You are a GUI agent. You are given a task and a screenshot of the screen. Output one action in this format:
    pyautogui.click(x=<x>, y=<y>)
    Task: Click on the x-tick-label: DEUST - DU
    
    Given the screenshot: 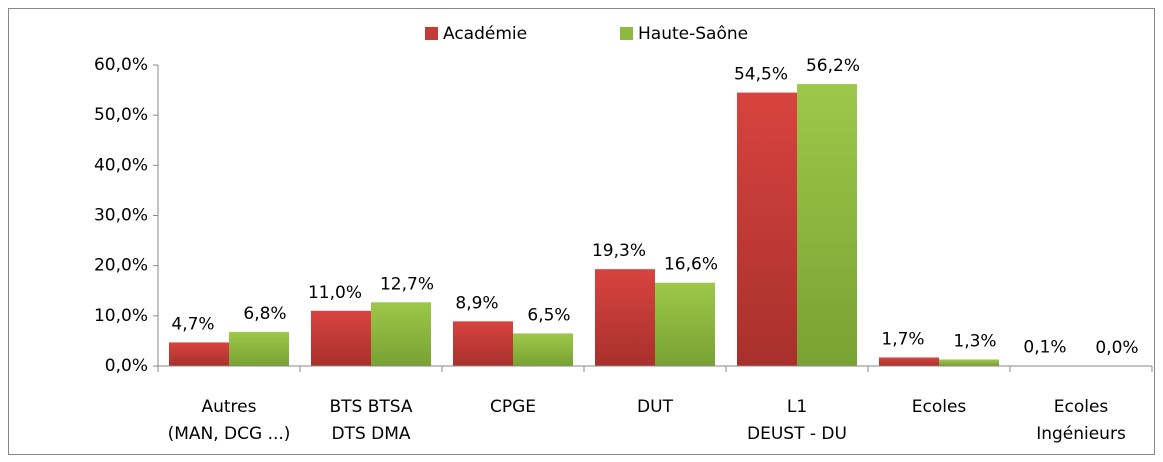 What is the action you would take?
    pyautogui.click(x=797, y=434)
    